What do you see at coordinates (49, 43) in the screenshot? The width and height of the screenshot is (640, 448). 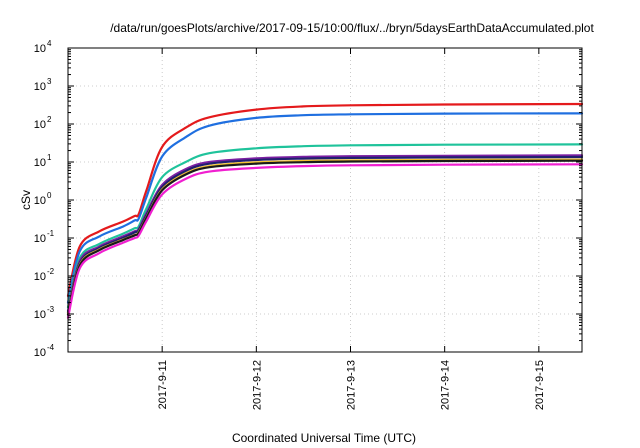 I see `y-tick-exponent: 4` at bounding box center [49, 43].